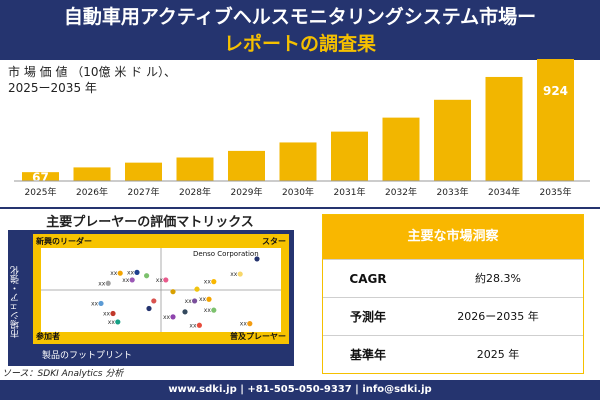 This screenshot has width=600, height=400. Describe the element at coordinates (300, 208) in the screenshot. I see `section-divider` at that location.